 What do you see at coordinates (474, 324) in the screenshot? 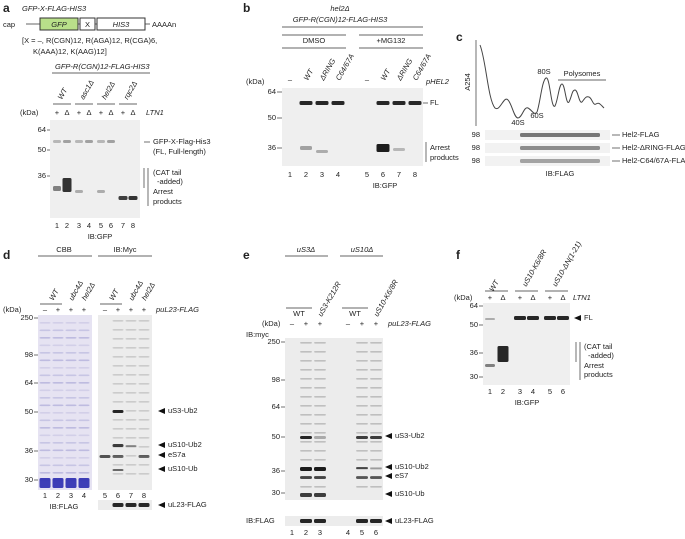
I see `marker: 50` at bounding box center [474, 324].